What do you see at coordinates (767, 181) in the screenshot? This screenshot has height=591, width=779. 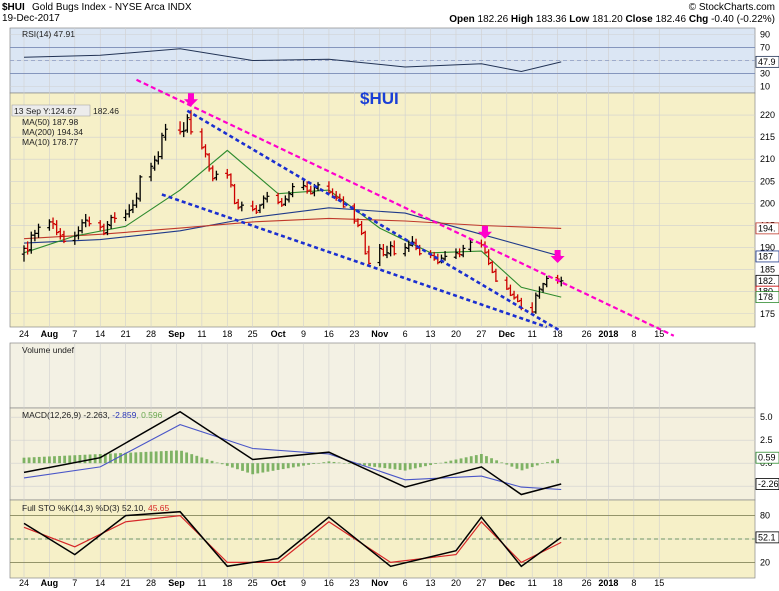 I see `price-tick-label: 205` at bounding box center [767, 181].